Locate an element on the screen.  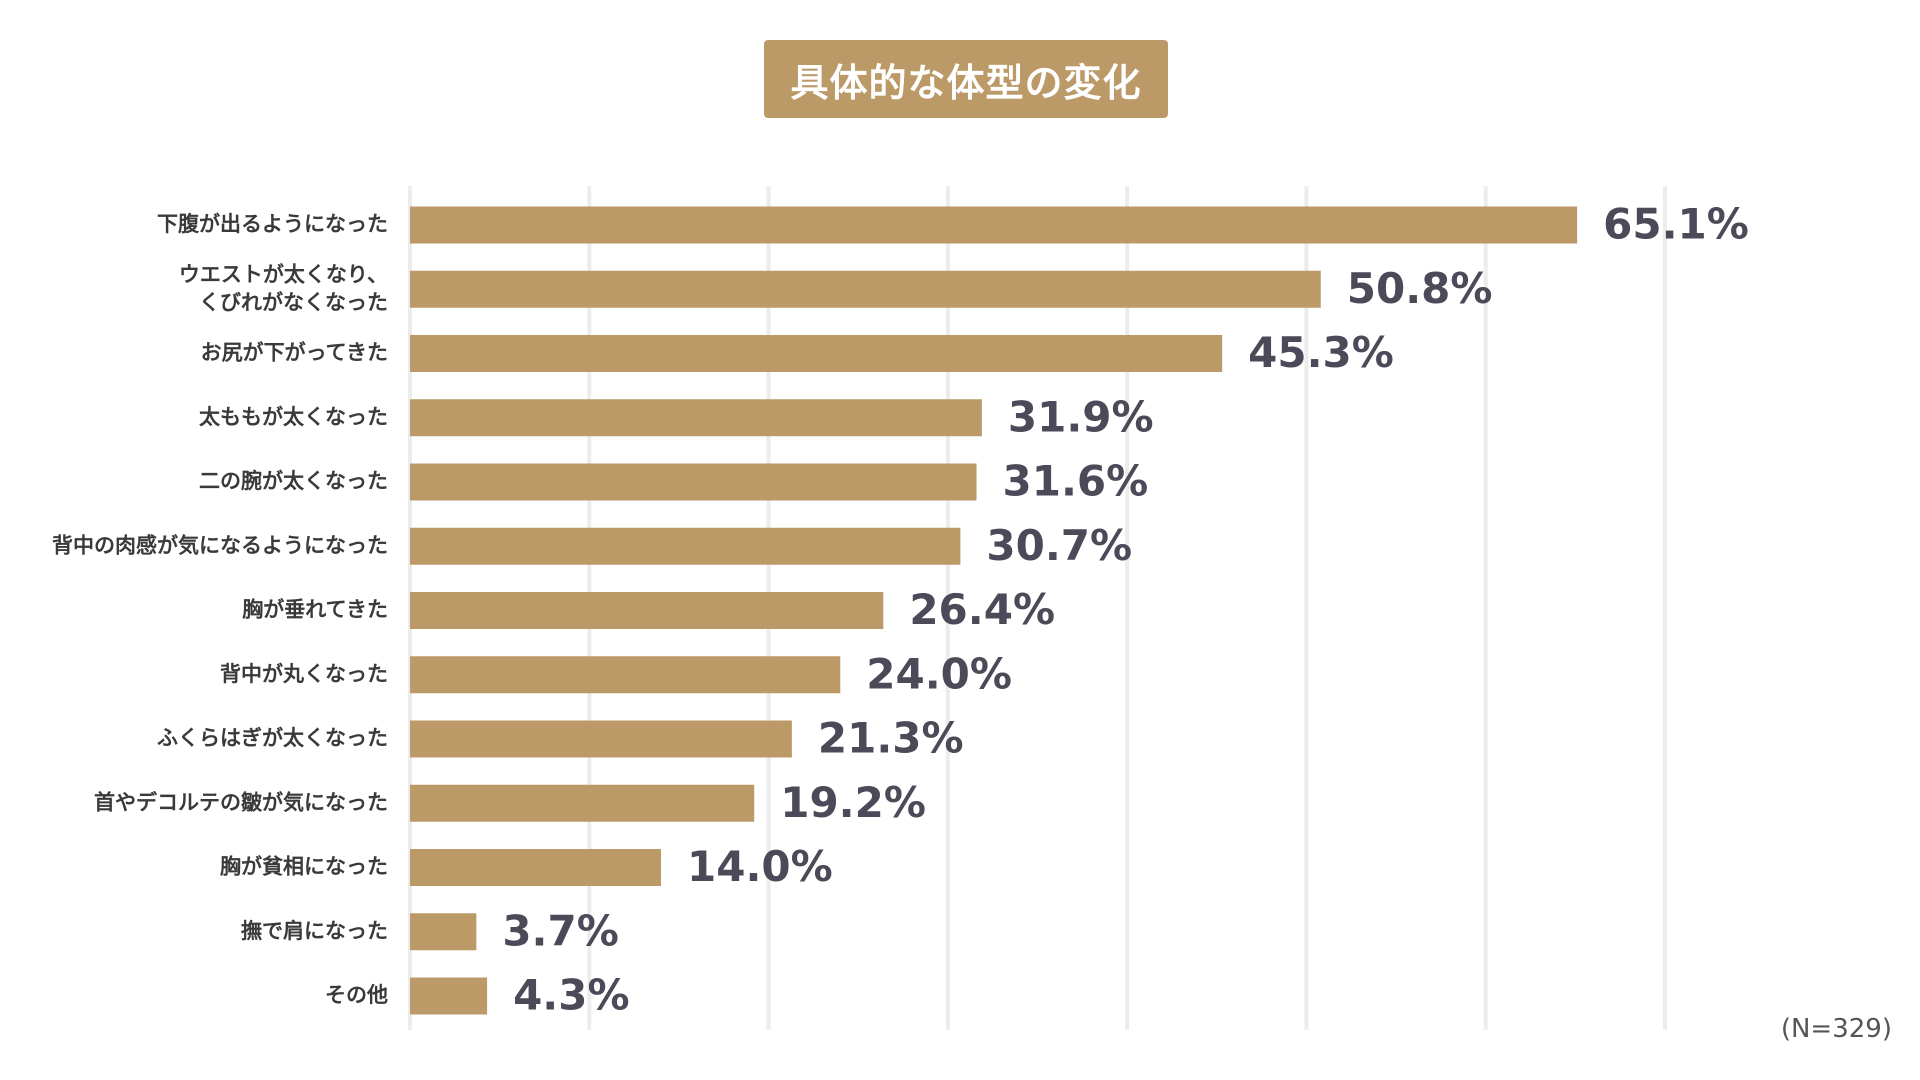
value-label: 45.3% is located at coordinates (1321, 352).